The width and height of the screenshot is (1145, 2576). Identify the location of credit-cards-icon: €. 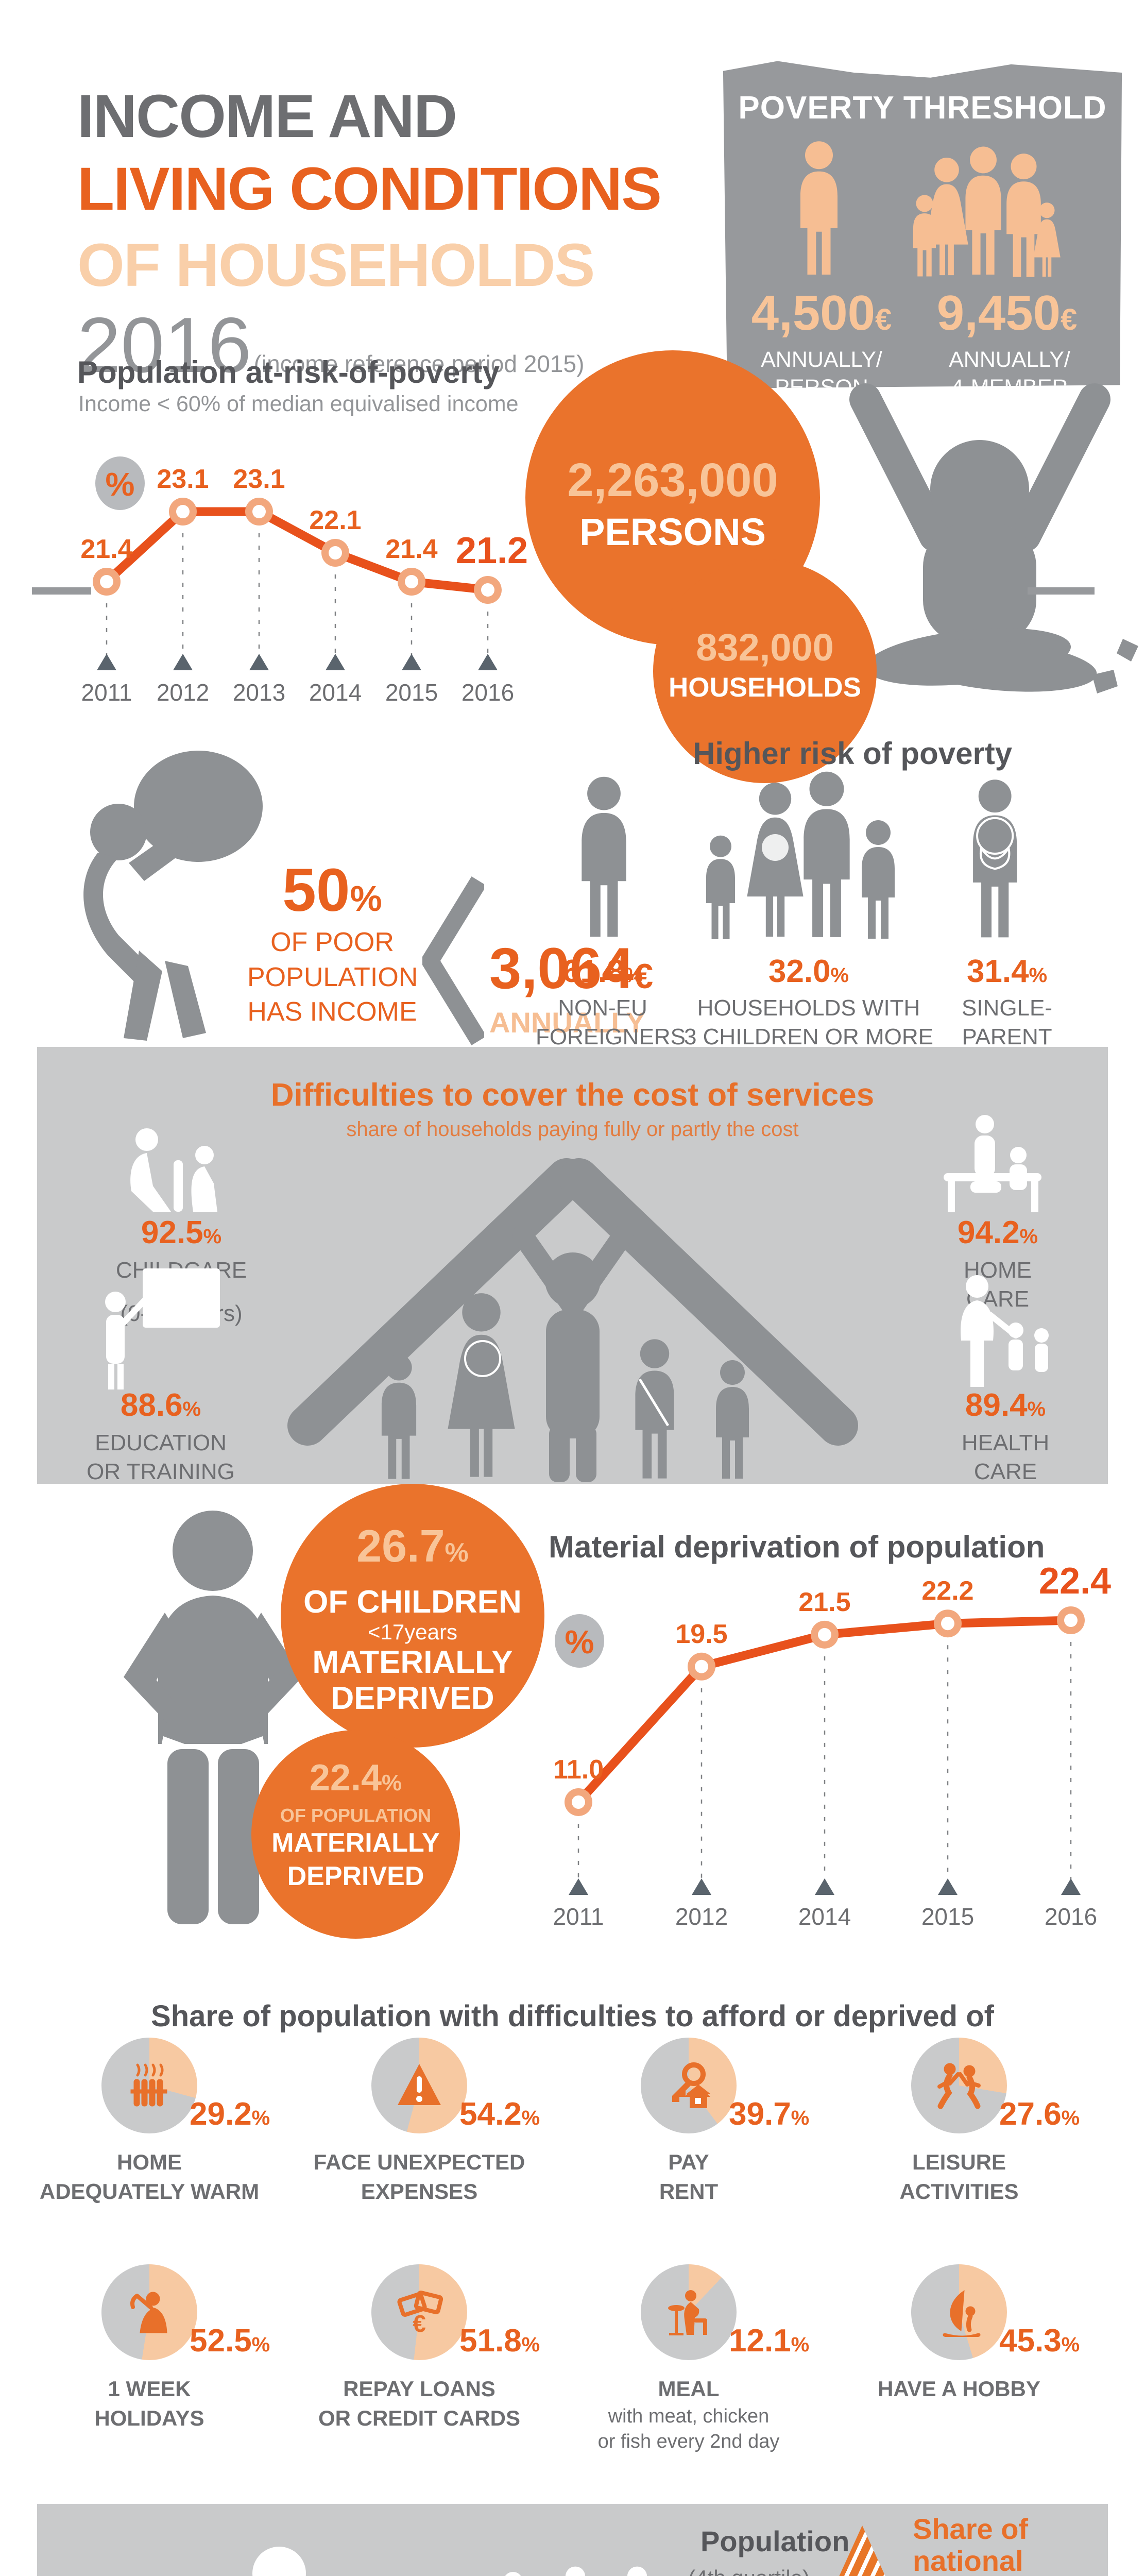
(420, 2313).